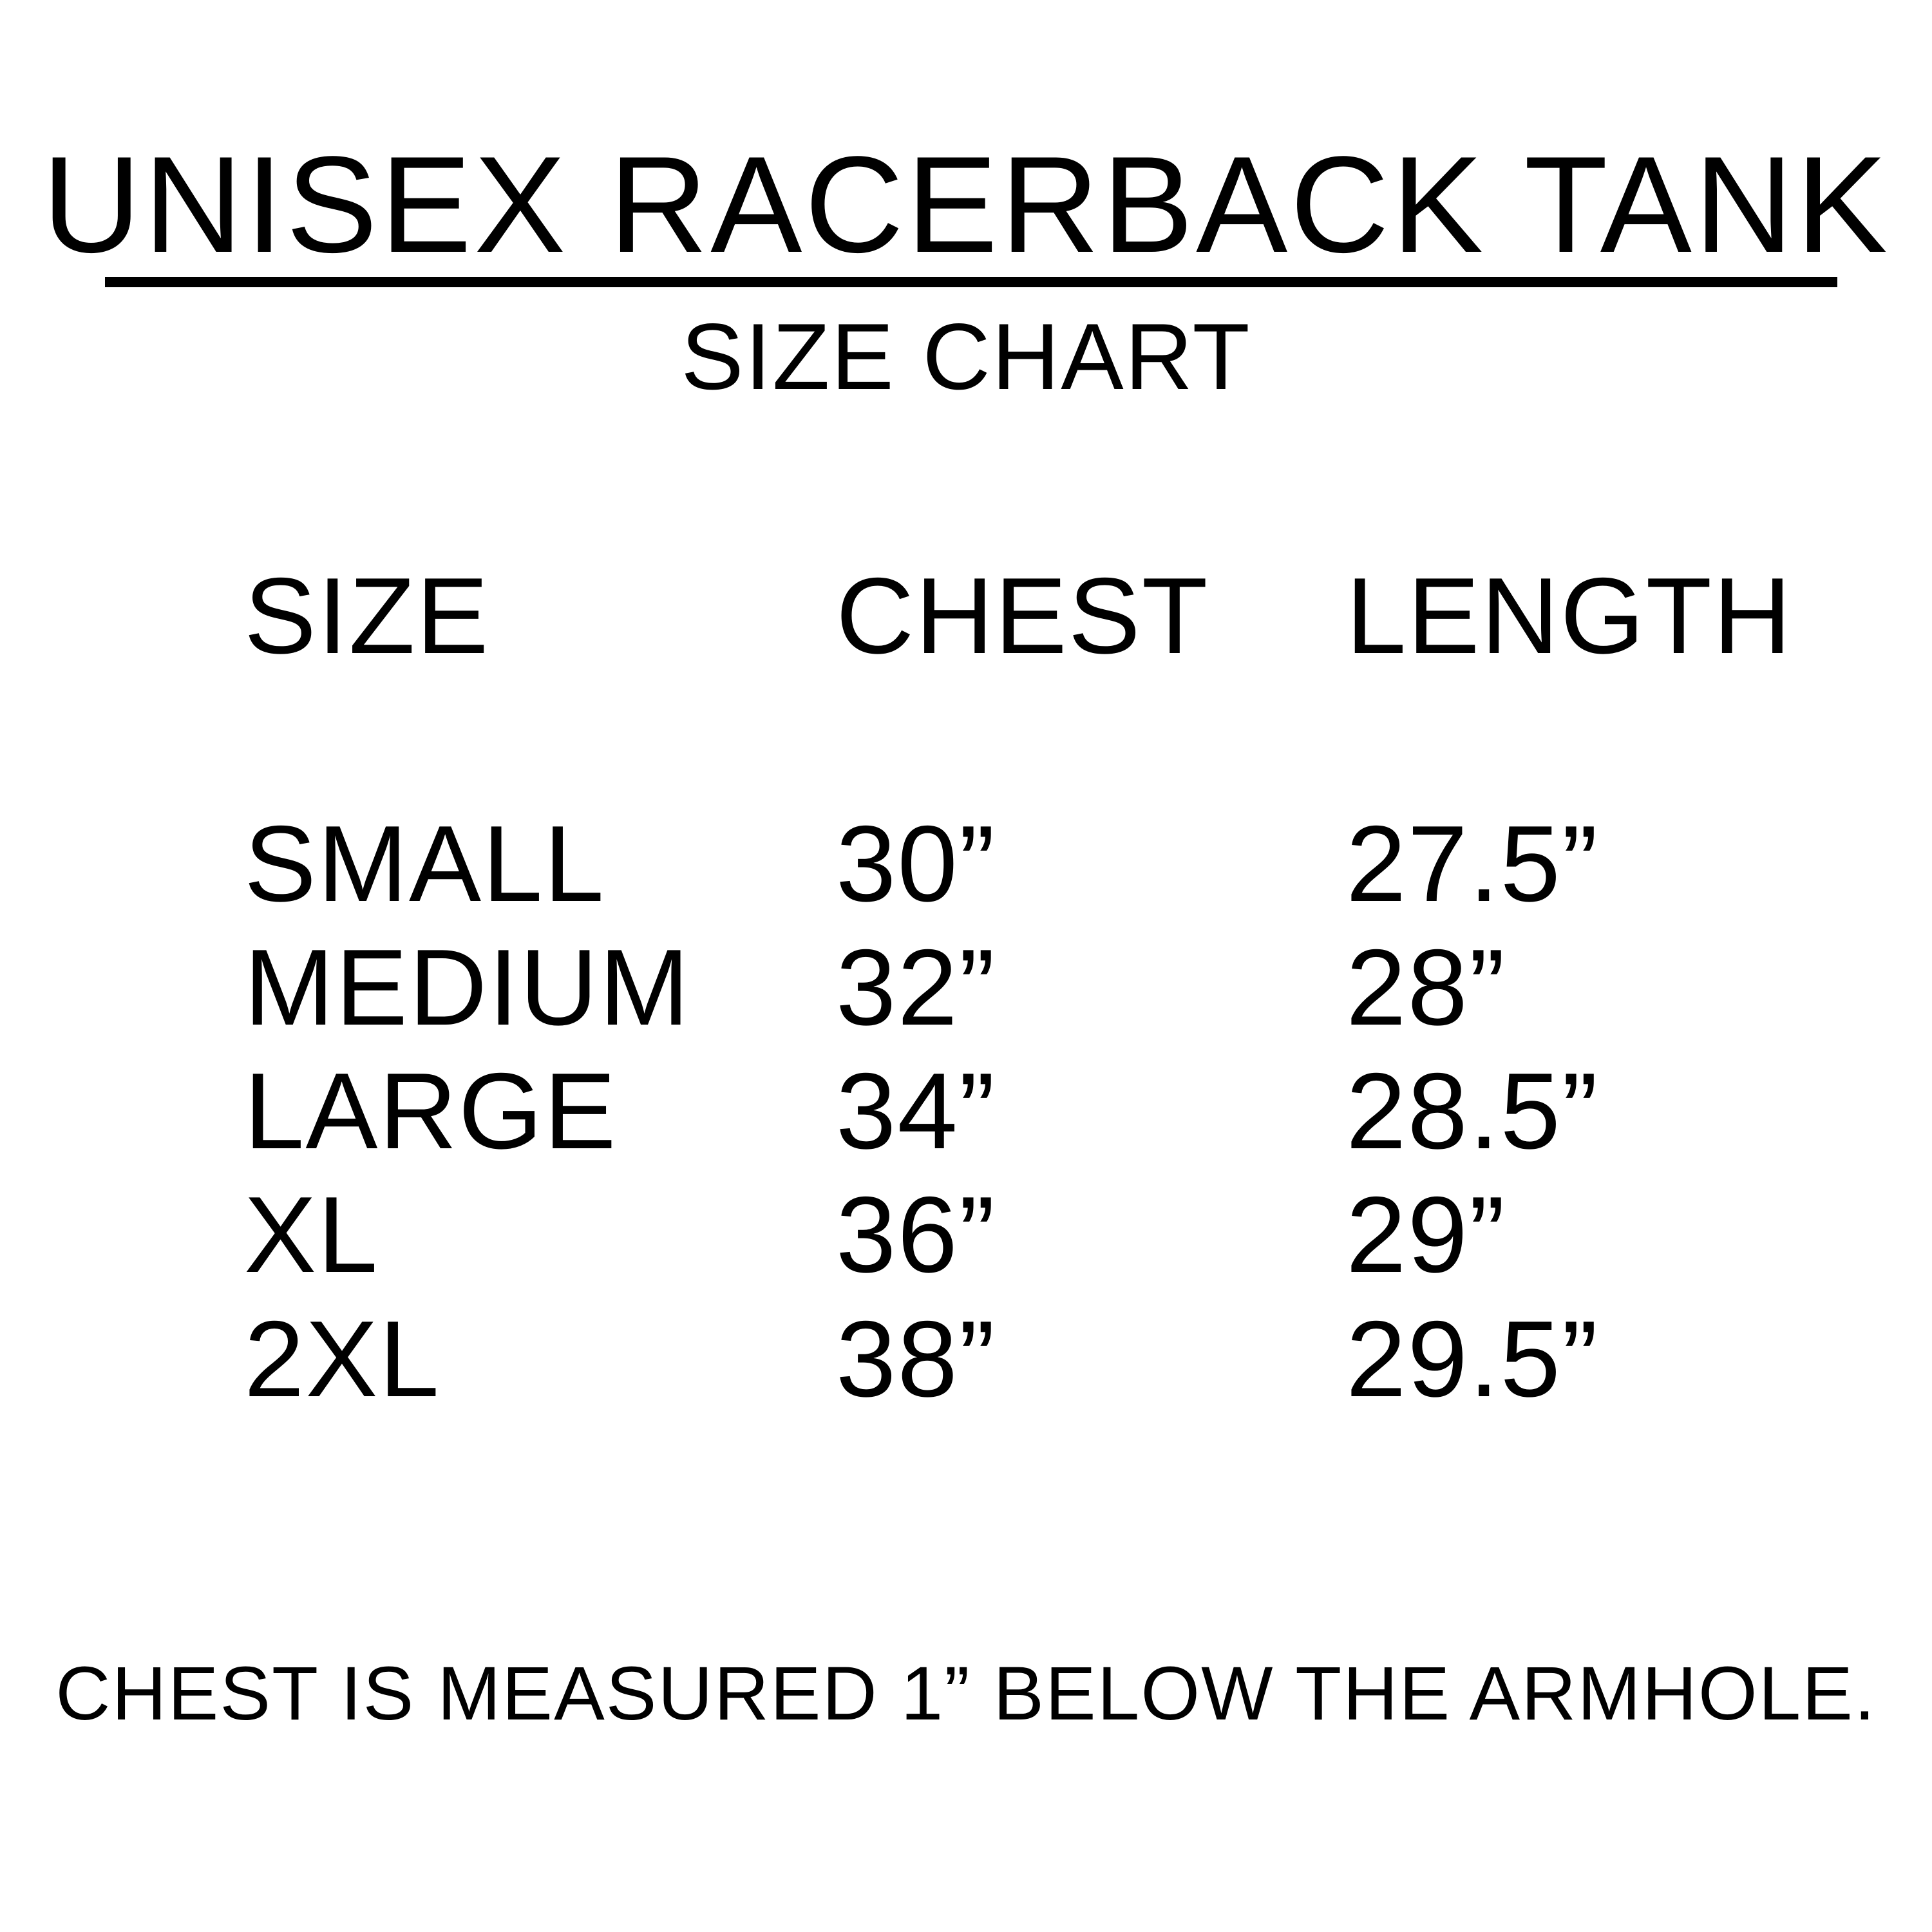 This screenshot has height=1932, width=1932. What do you see at coordinates (1022, 615) in the screenshot?
I see `header-chest: CHEST` at bounding box center [1022, 615].